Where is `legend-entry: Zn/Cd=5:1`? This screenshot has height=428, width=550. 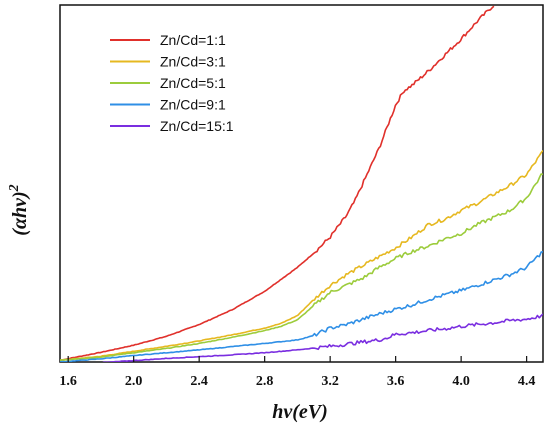 legend-entry: Zn/Cd=5:1 is located at coordinates (193, 83).